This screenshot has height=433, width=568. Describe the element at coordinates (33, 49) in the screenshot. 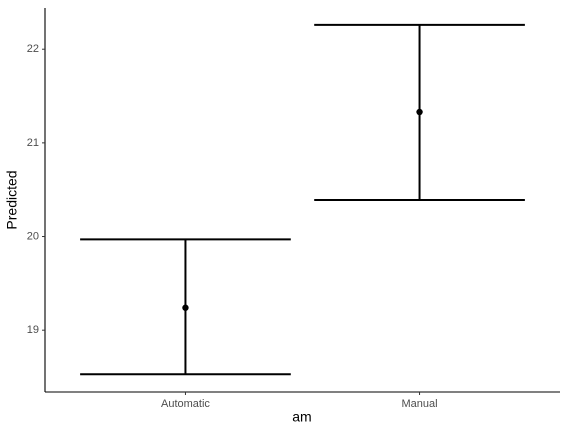

I see `y-tick-label: 22` at that location.